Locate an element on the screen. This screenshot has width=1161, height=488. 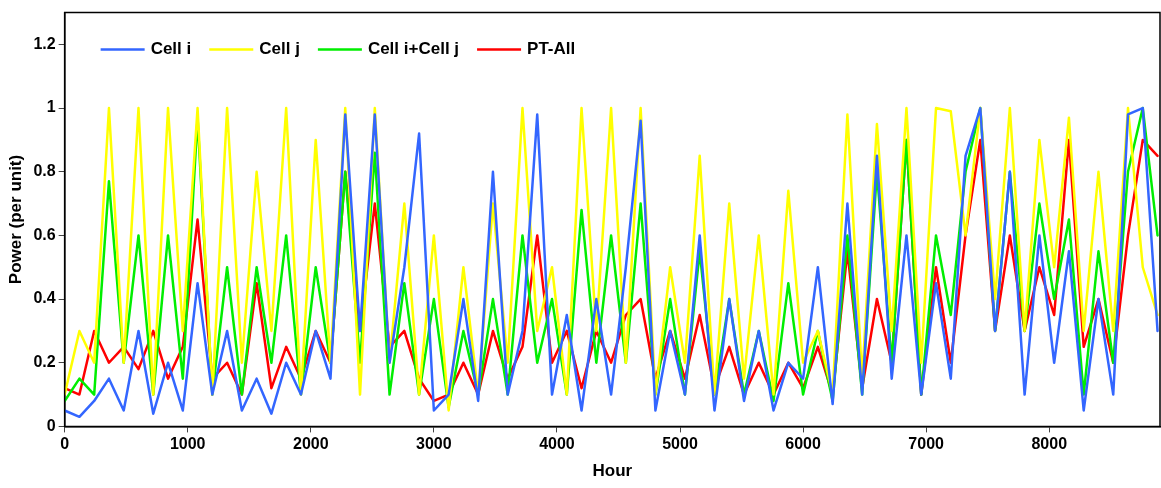
x-tick-label: 0 is located at coordinates (65, 444).